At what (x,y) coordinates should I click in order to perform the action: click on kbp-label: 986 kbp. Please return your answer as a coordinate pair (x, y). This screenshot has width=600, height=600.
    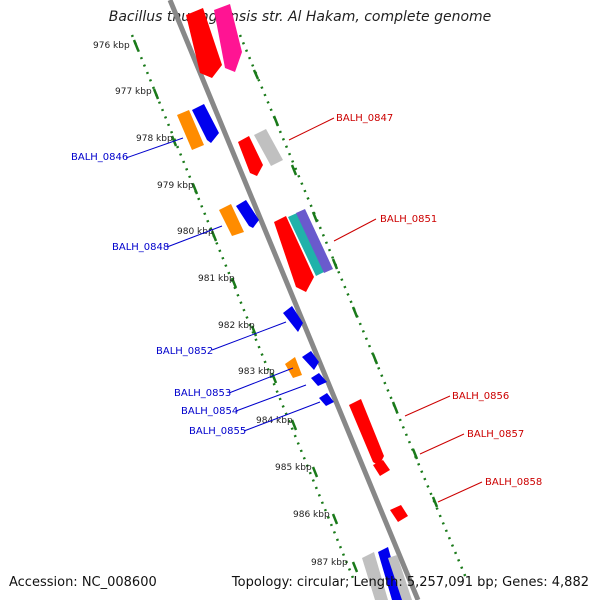
    Looking at the image, I should click on (311, 515).